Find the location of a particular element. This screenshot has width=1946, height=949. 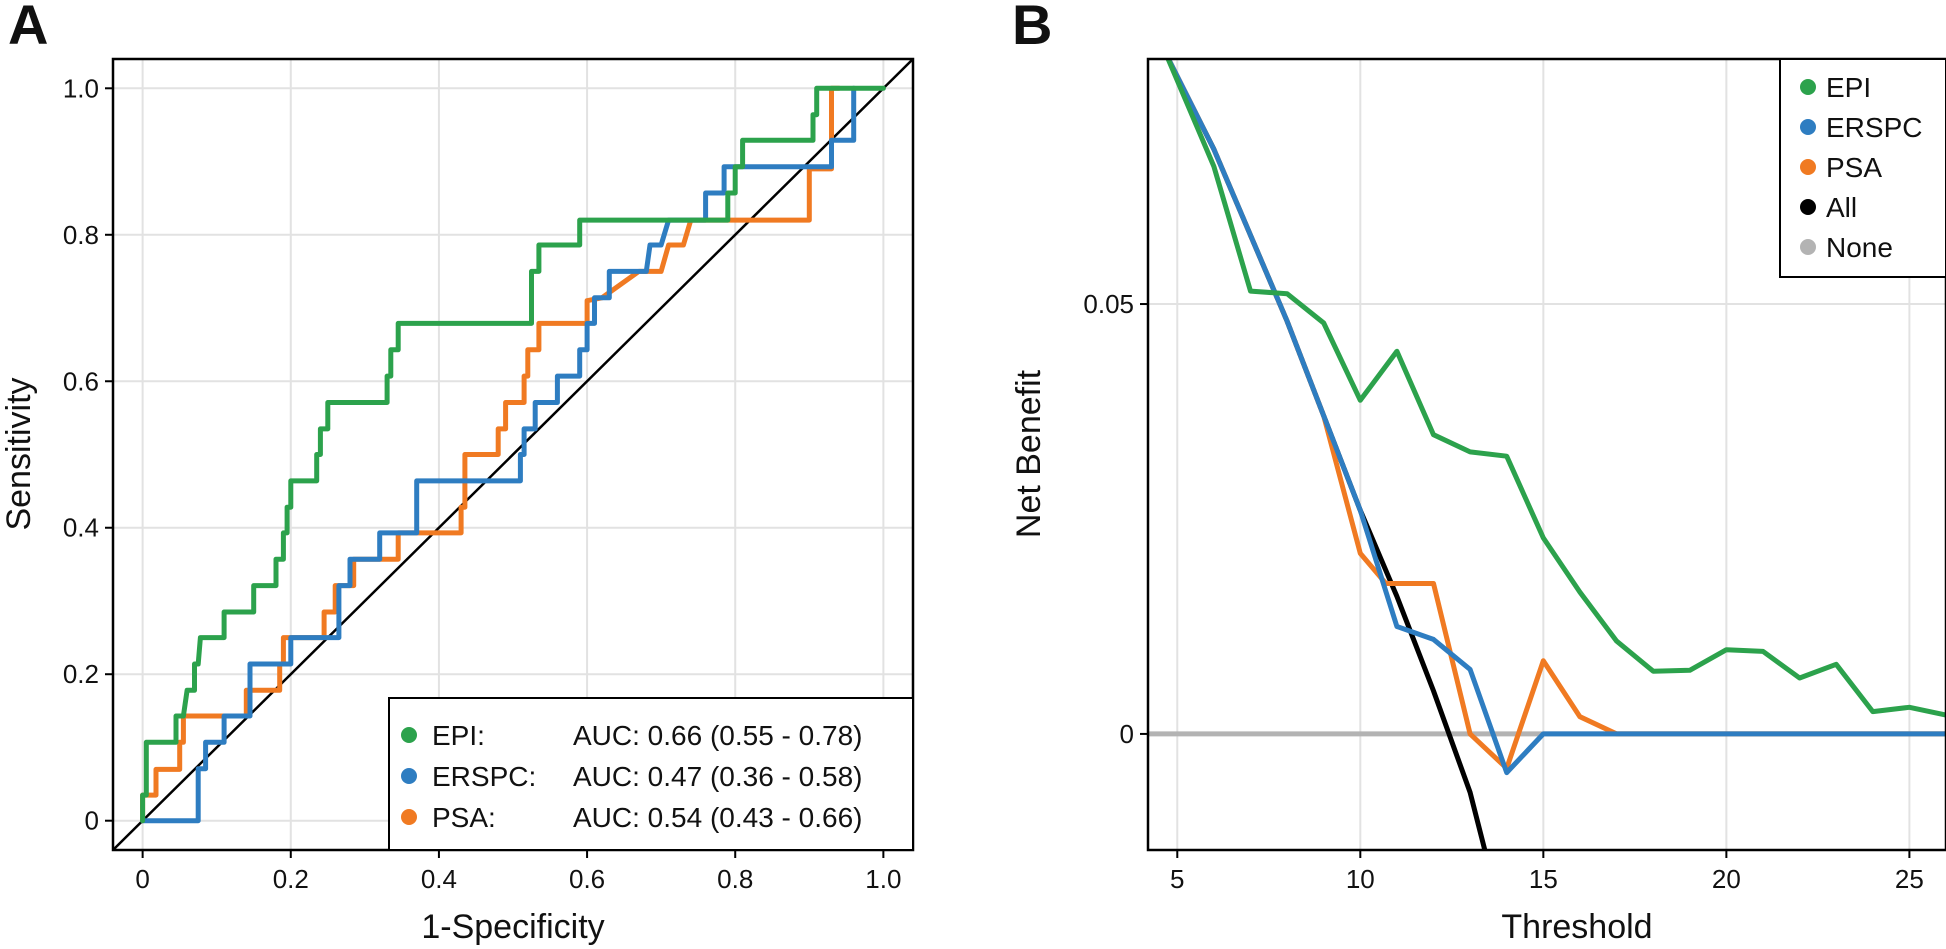

roc-x-tick-label: 0.6 is located at coordinates (587, 879).